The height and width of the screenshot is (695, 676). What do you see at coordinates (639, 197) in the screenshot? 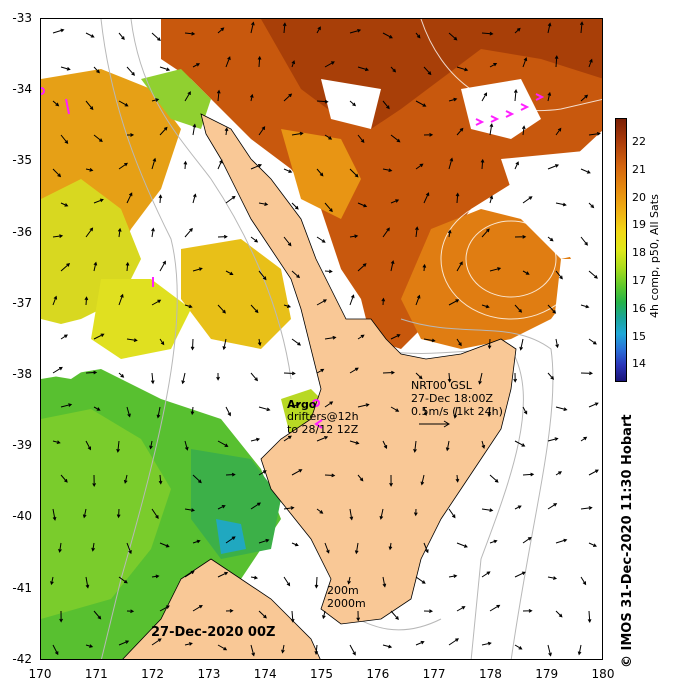
I see `colorbar-tick: 20` at bounding box center [639, 197].